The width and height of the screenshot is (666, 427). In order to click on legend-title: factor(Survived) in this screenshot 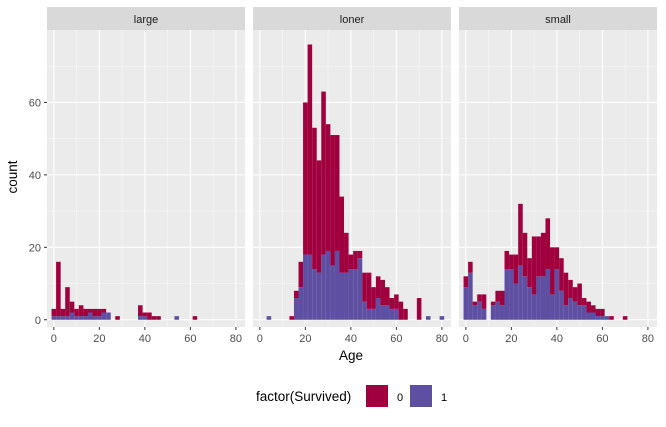, I will do `click(303, 396)`.